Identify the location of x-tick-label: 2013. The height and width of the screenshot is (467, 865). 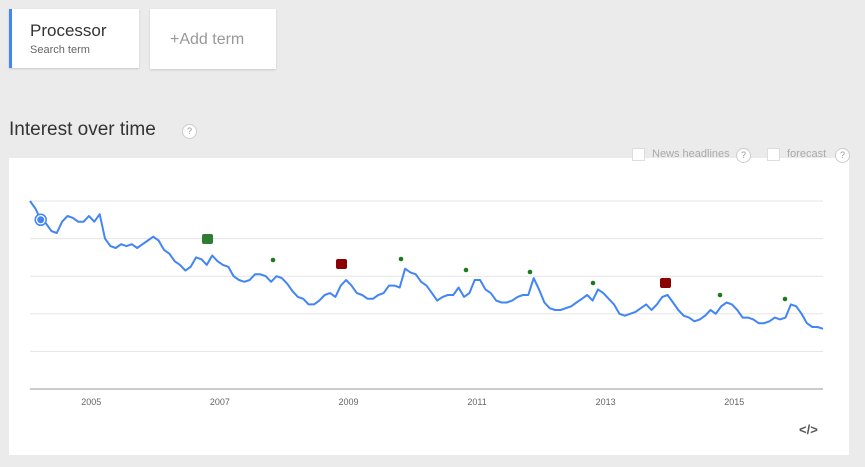
(606, 402).